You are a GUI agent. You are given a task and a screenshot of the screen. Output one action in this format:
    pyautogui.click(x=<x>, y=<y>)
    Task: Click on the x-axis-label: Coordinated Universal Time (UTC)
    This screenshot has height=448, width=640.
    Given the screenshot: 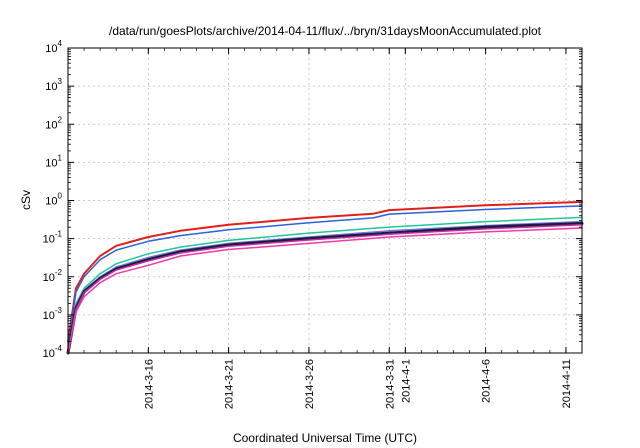 What is the action you would take?
    pyautogui.click(x=325, y=438)
    